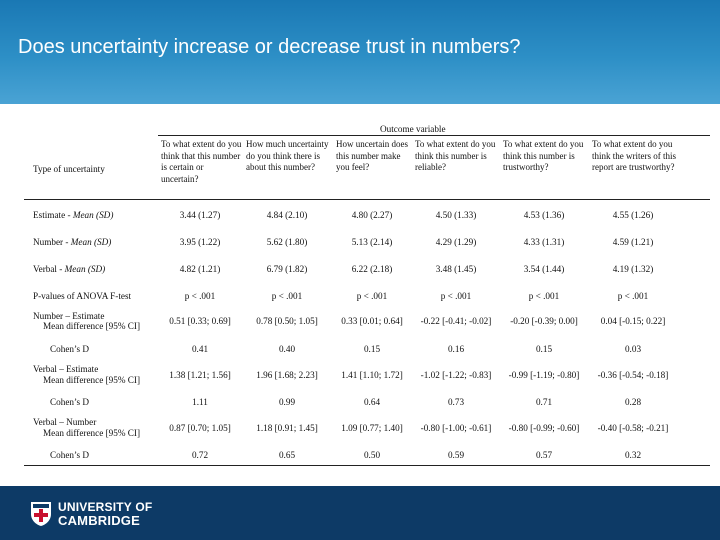  I want to click on table-cell: 0.57, so click(544, 455).